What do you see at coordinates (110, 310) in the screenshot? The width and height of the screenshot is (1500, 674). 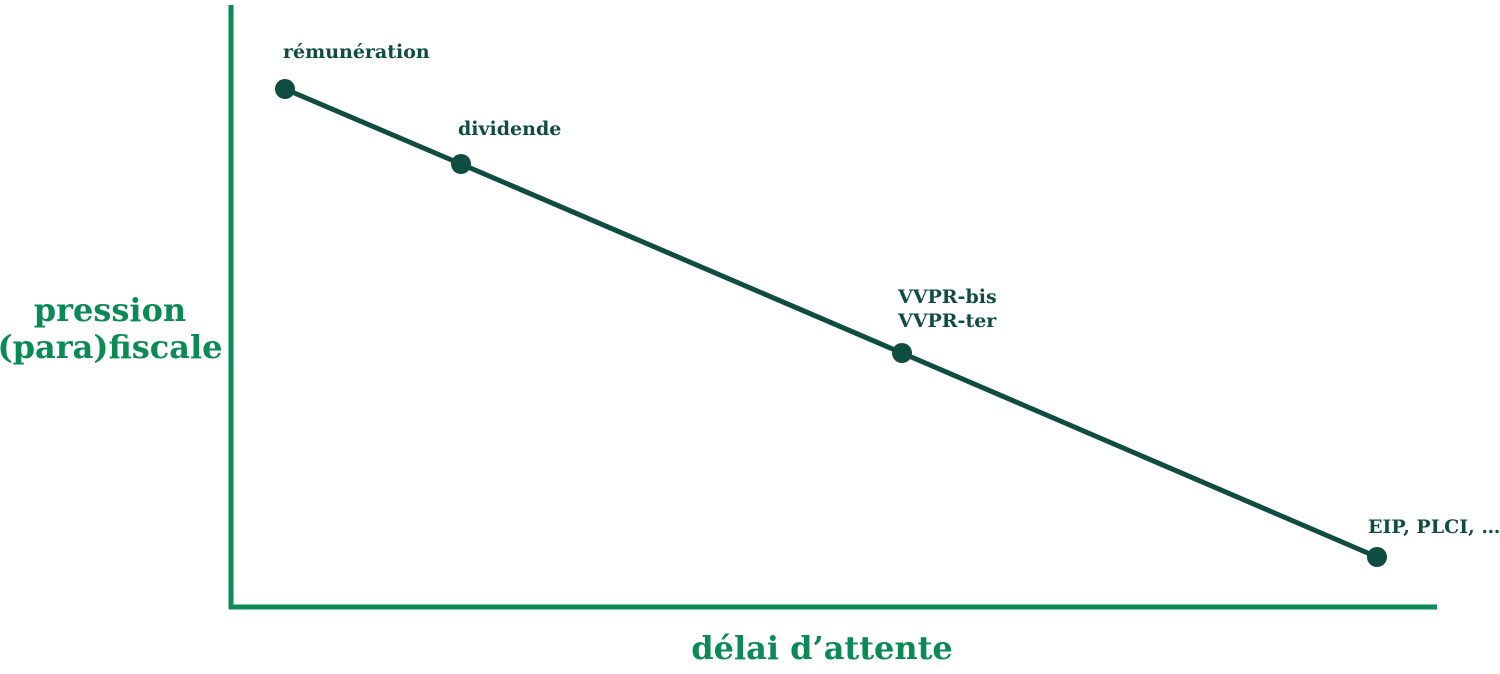 I see `y-axis-label-line-1: pression` at bounding box center [110, 310].